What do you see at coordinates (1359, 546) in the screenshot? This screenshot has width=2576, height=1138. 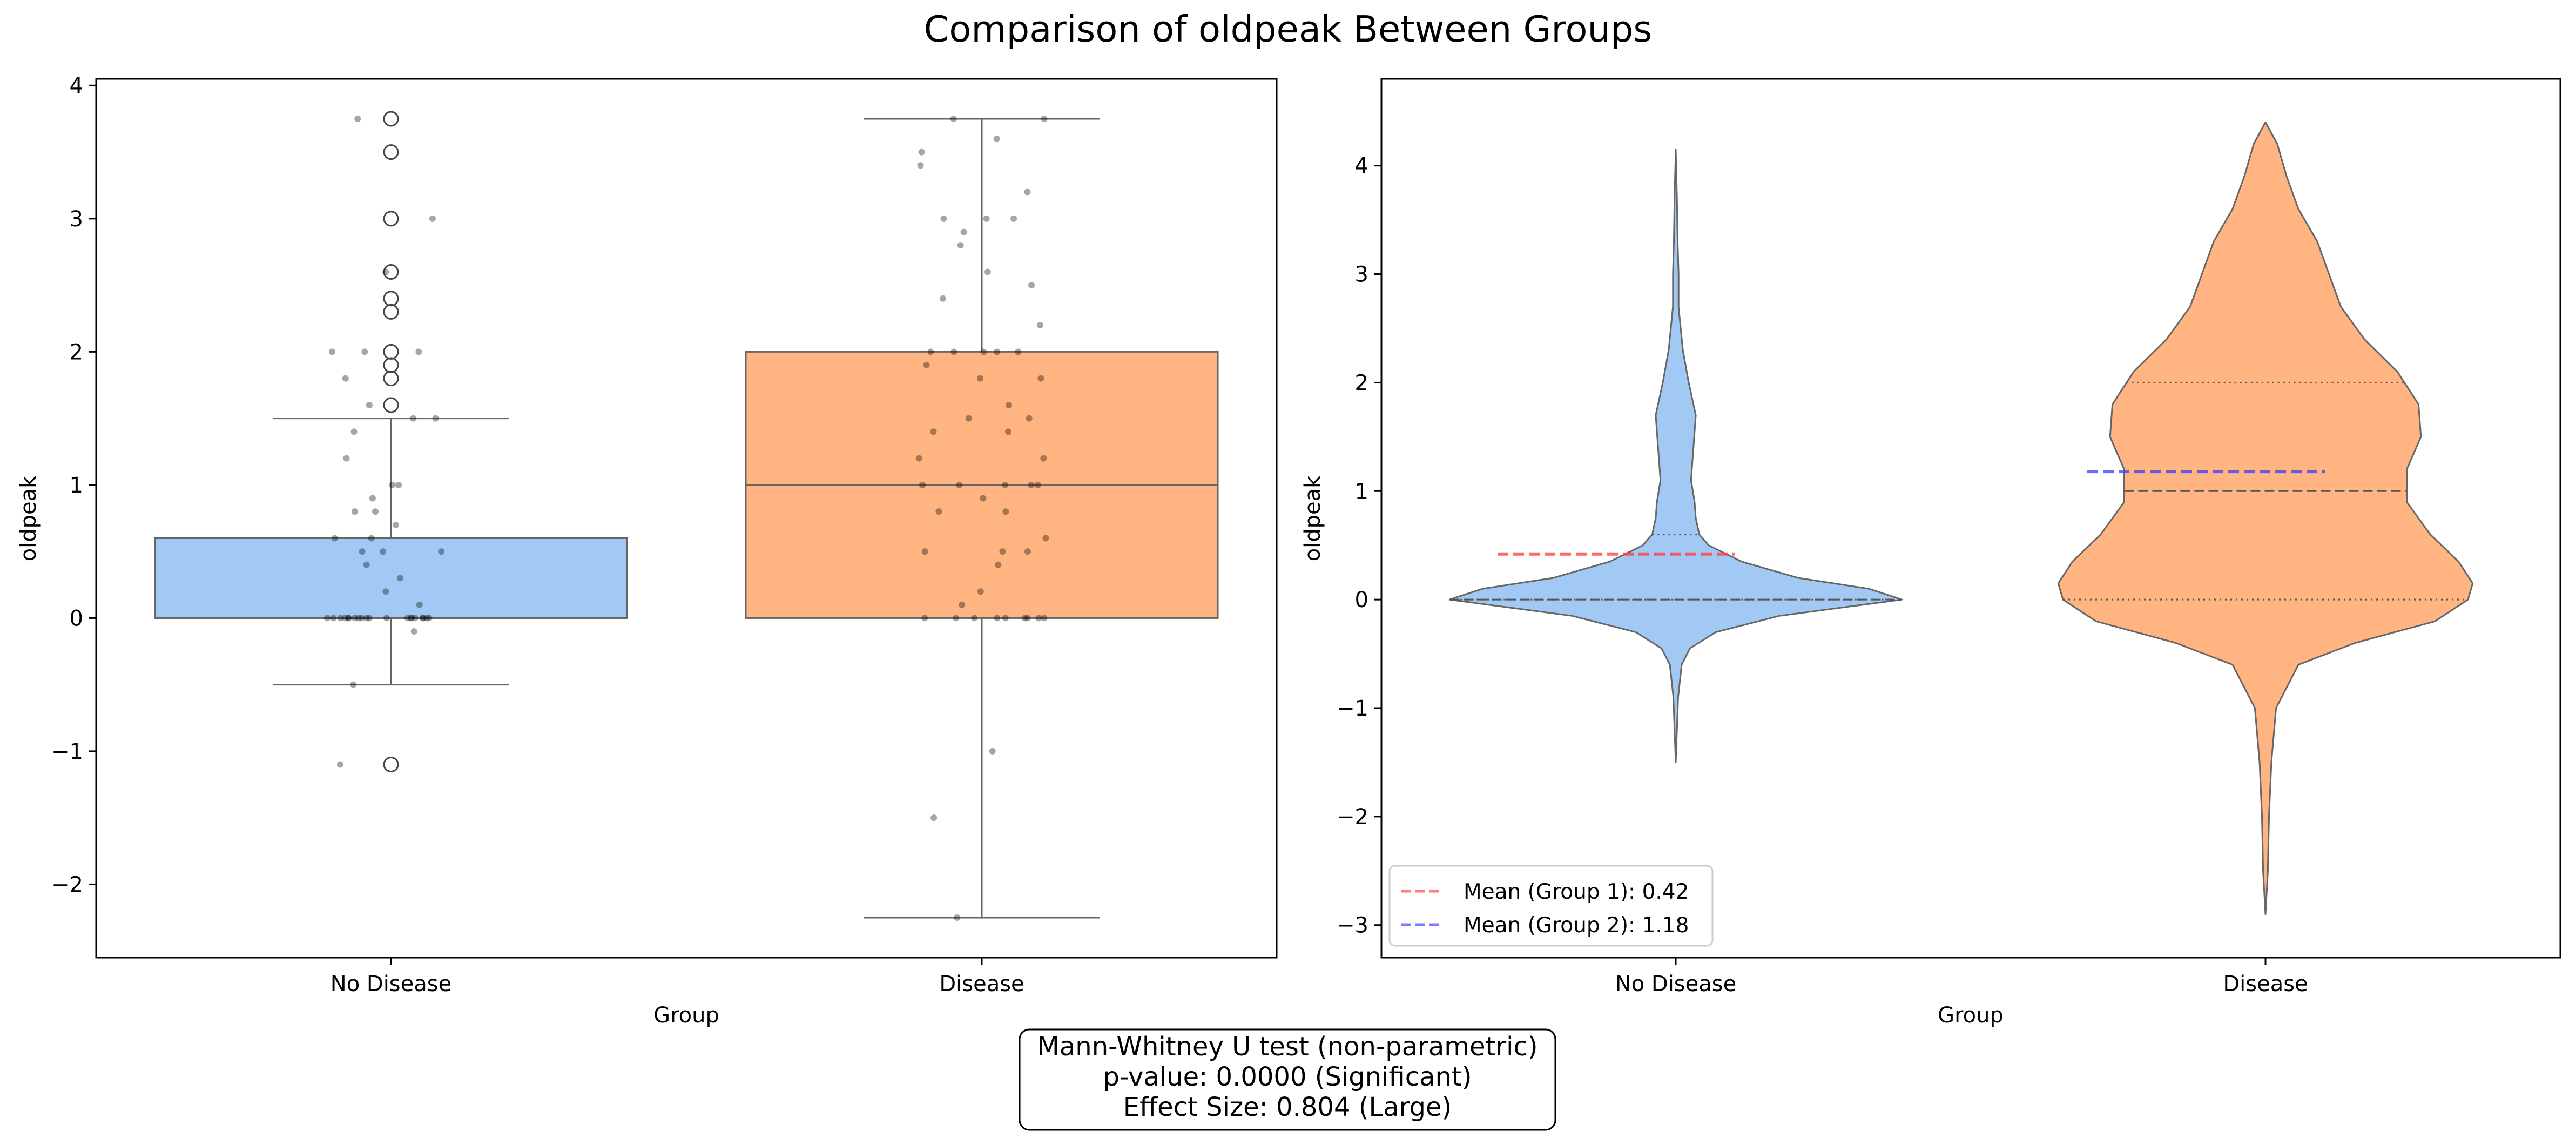 I see `violin-y-axis: −3 −2 −1 0 1 2 3 4` at bounding box center [1359, 546].